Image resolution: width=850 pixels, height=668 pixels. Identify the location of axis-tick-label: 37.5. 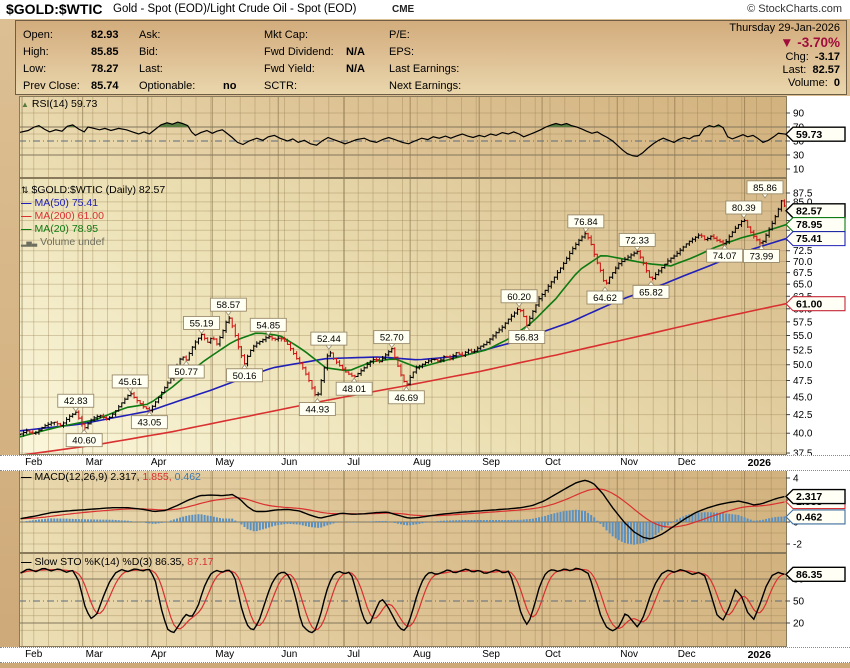
(803, 452).